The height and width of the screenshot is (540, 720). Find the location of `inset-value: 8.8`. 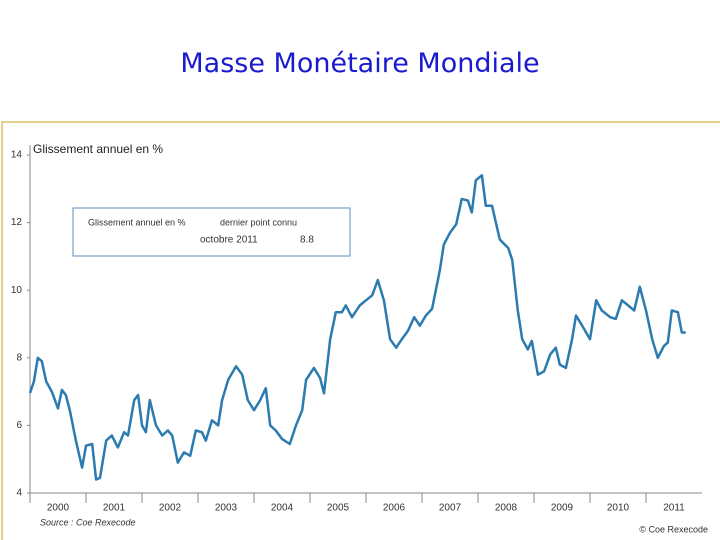

inset-value: 8.8 is located at coordinates (307, 240).